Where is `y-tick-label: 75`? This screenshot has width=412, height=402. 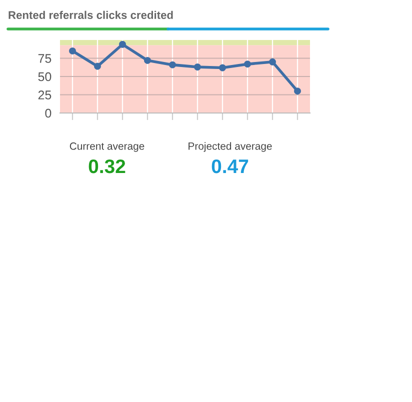
y-tick-label: 75 is located at coordinates (45, 58).